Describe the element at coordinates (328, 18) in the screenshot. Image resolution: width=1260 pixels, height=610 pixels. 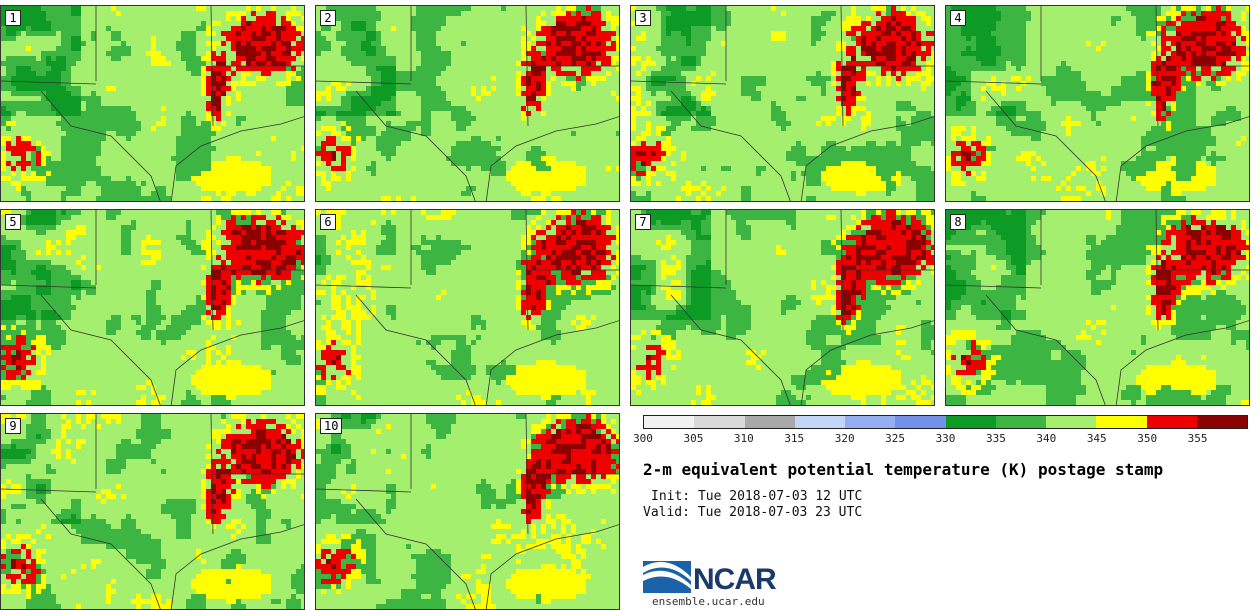
I see `member-number: 2` at that location.